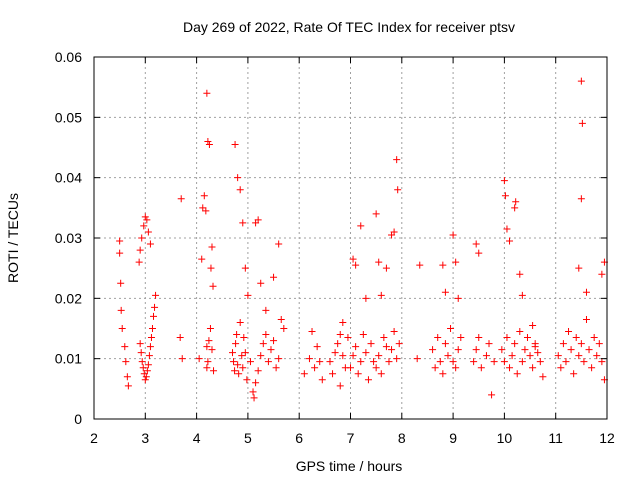 This screenshot has width=640, height=480. What do you see at coordinates (505, 438) in the screenshot?
I see `x-tick-label: 10` at bounding box center [505, 438].